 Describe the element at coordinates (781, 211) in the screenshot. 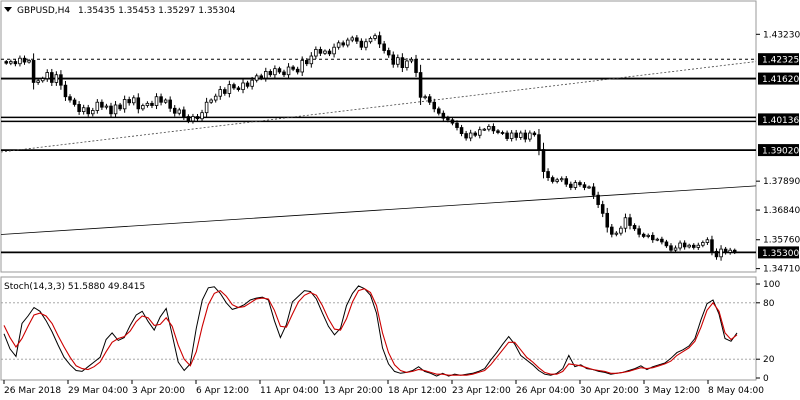

I see `price-tick-label: 1.36840` at that location.